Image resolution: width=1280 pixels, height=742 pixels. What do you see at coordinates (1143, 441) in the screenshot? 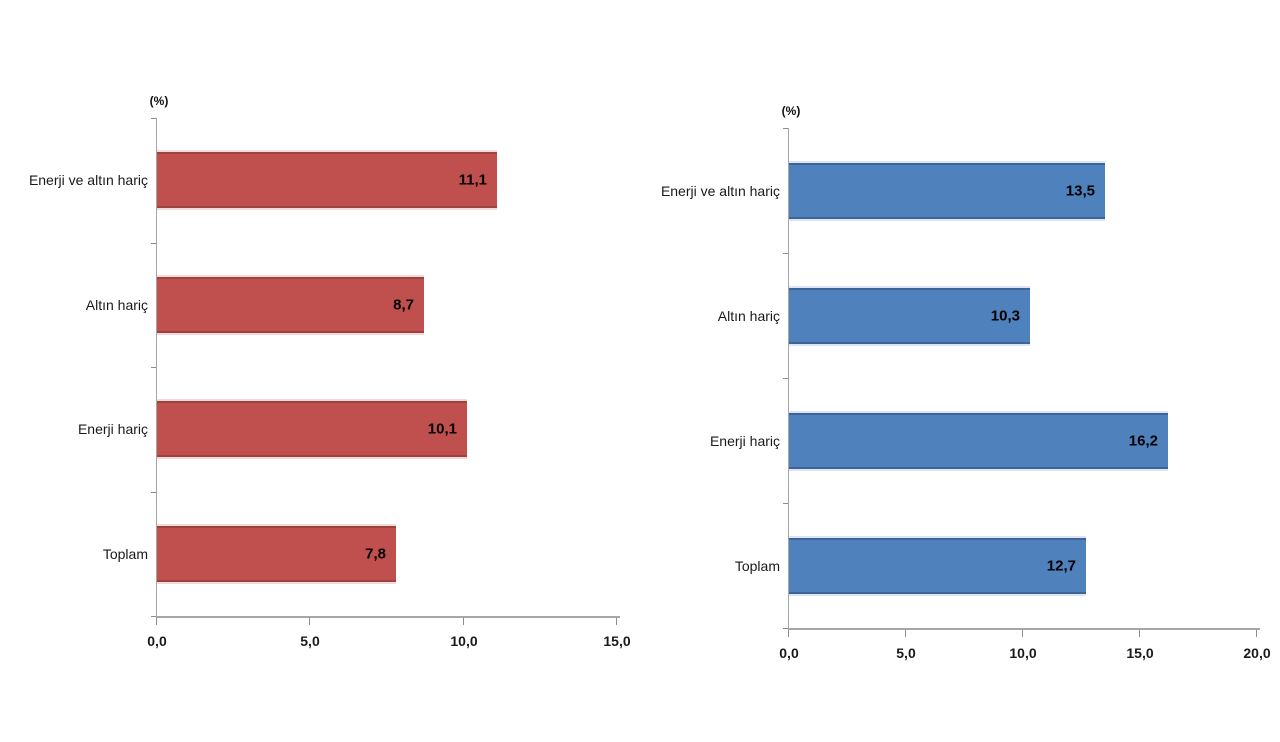
I see `bar-value-label: 16,2` at bounding box center [1143, 441].